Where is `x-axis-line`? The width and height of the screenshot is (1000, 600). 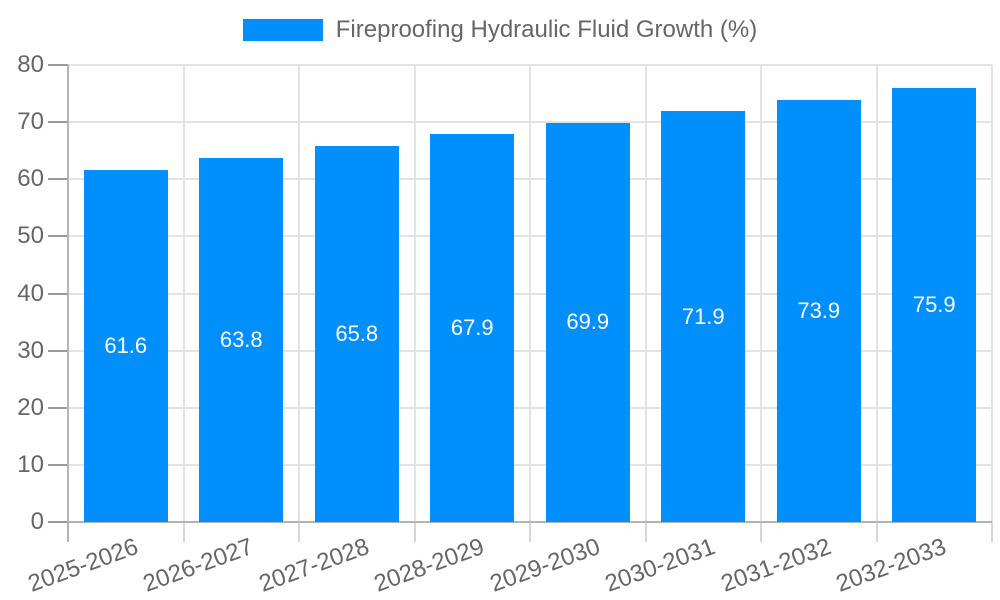
x-axis-line is located at coordinates (530, 522).